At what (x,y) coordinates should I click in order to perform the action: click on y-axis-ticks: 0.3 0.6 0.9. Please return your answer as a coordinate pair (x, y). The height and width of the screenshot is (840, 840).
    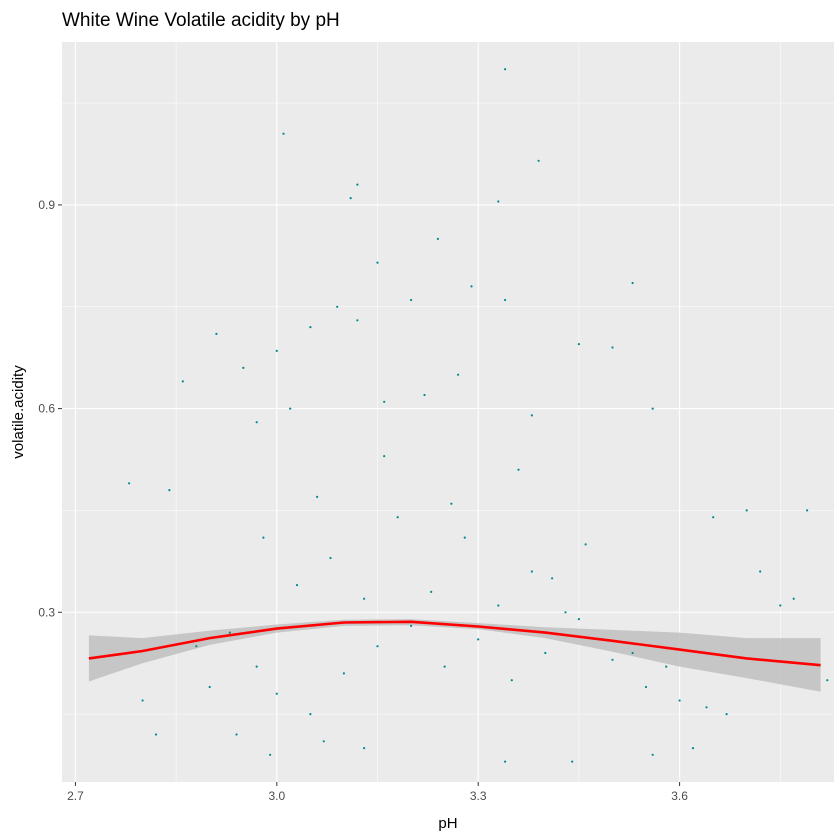
    Looking at the image, I should click on (50, 408).